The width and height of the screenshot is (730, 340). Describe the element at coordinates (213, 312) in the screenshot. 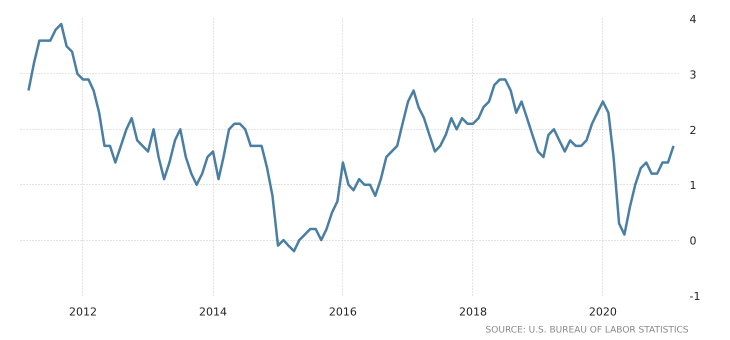

I see `x-tick-label: 2014` at that location.